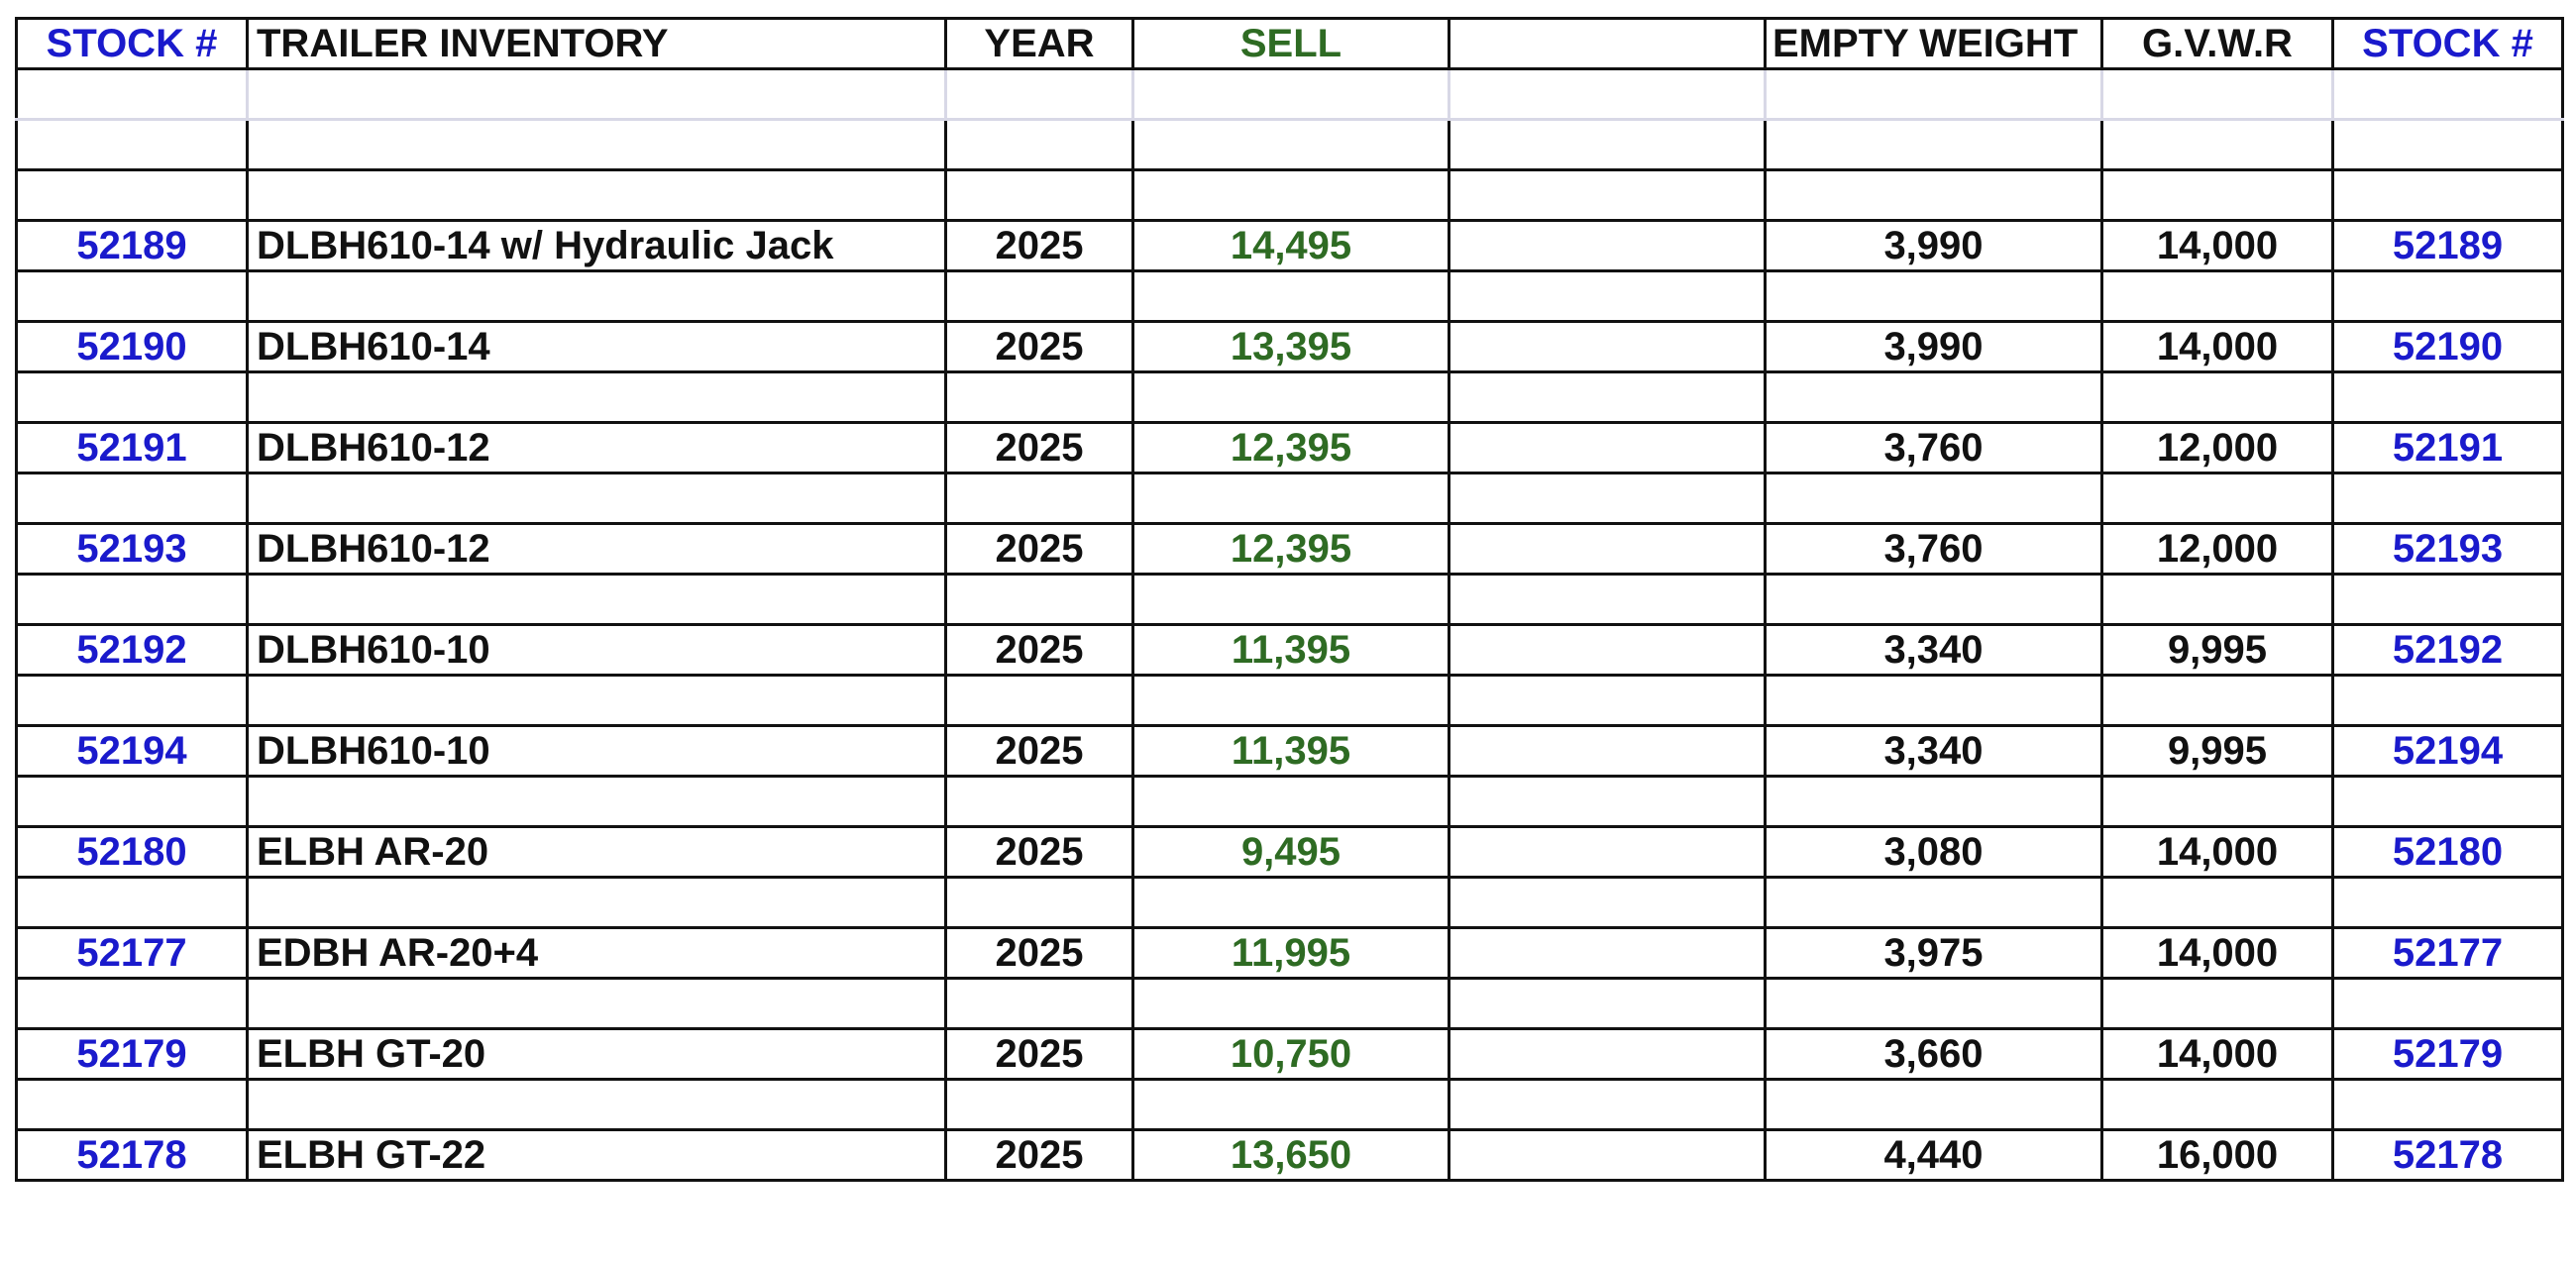 The image size is (2576, 1262). I want to click on stock-number-right-cell: 52189, so click(2447, 245).